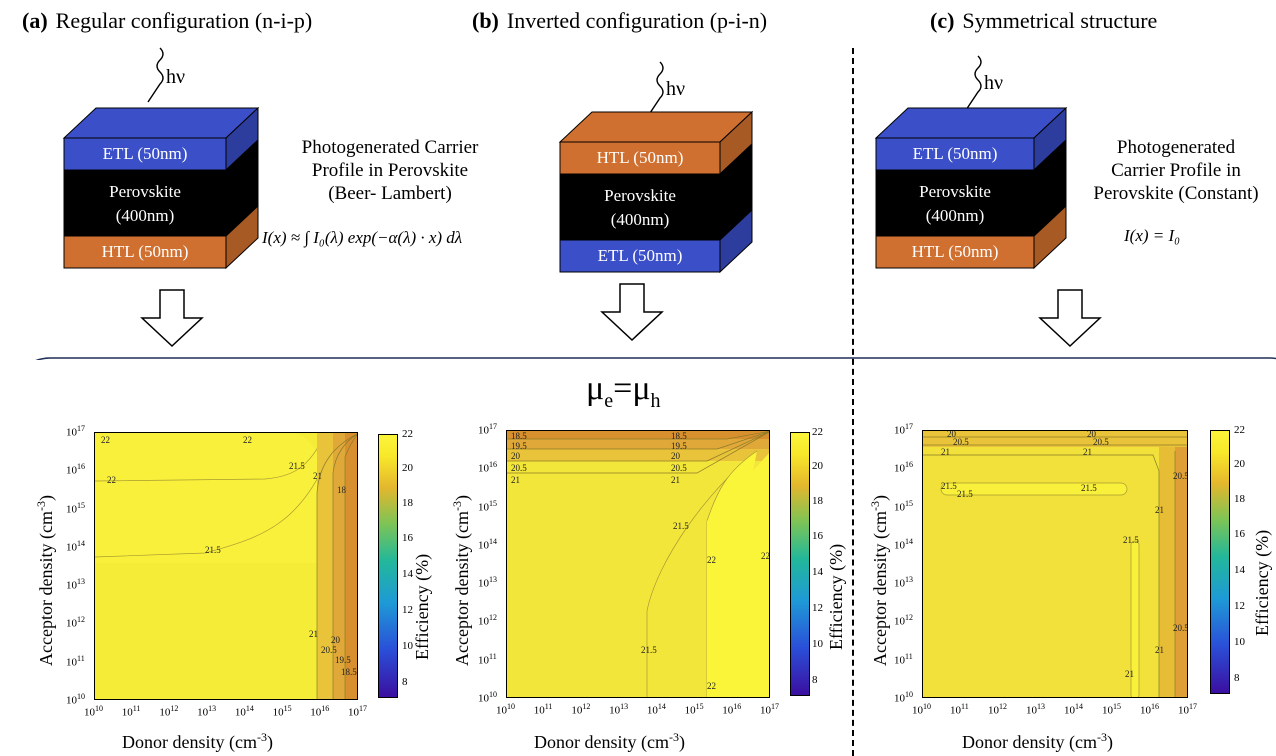  What do you see at coordinates (75, 431) in the screenshot?
I see `y-tick-label: 1017` at bounding box center [75, 431].